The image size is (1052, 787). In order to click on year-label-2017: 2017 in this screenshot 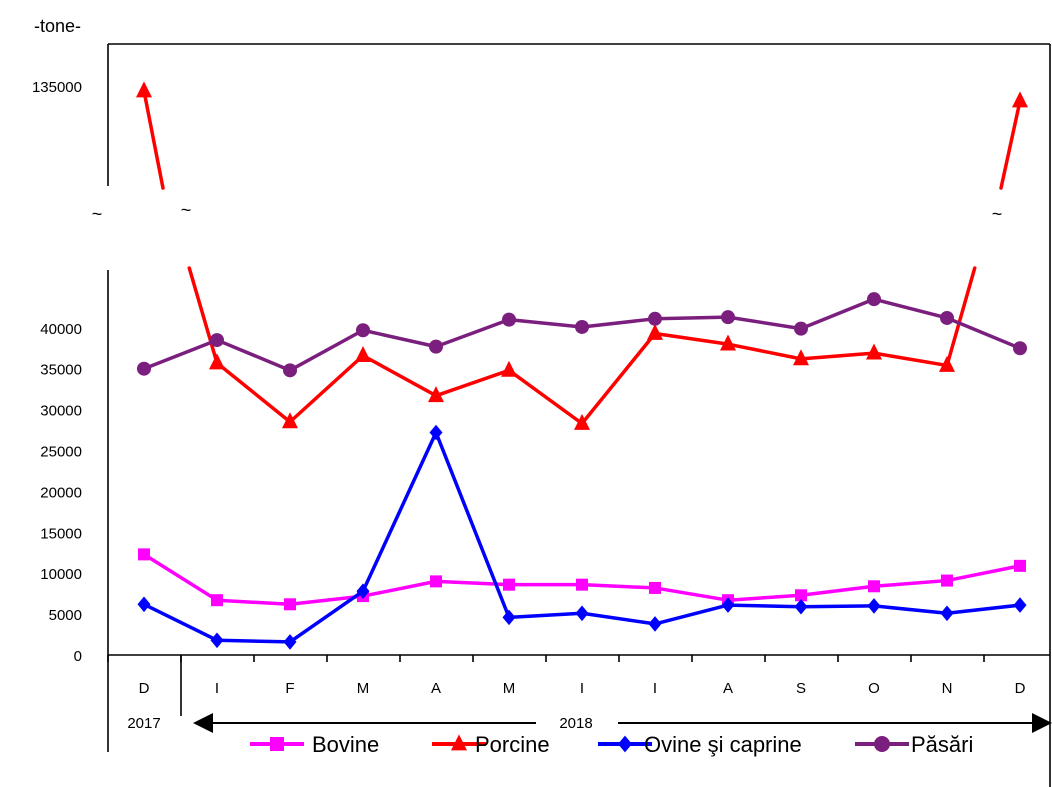, I will do `click(143, 723)`.